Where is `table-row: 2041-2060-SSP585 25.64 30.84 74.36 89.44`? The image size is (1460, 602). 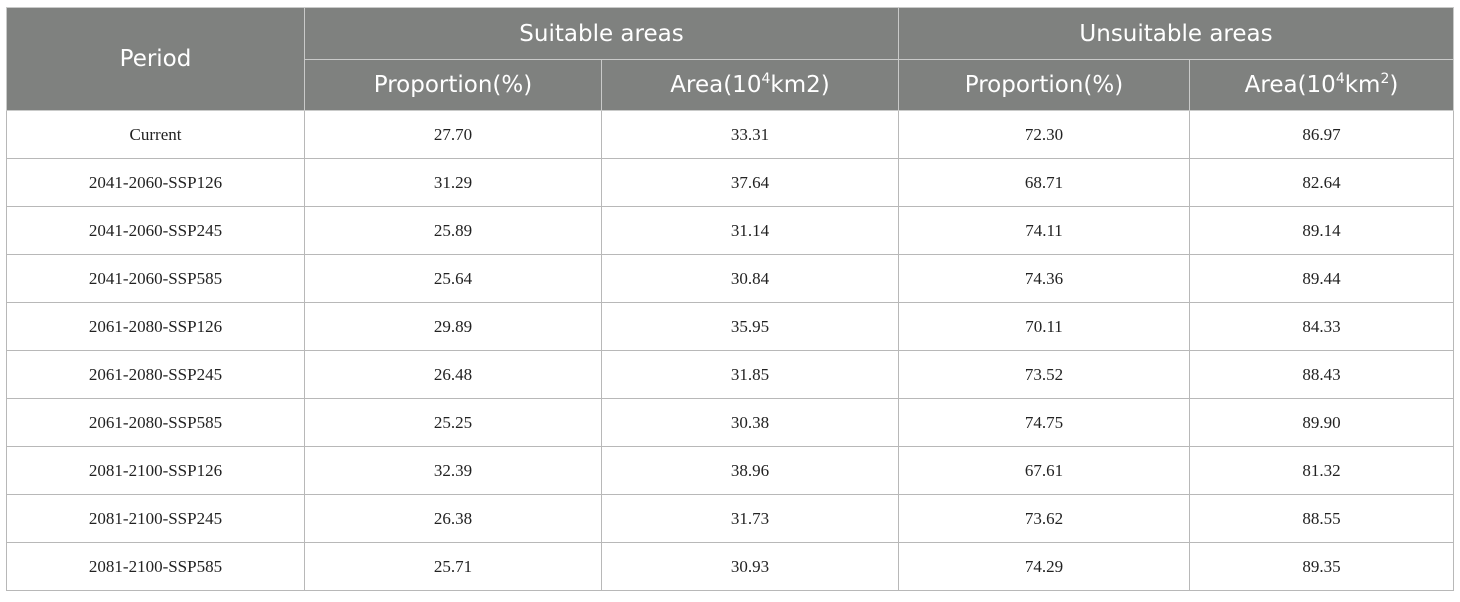
table-row: 2041-2060-SSP585 25.64 30.84 74.36 89.44 is located at coordinates (730, 278).